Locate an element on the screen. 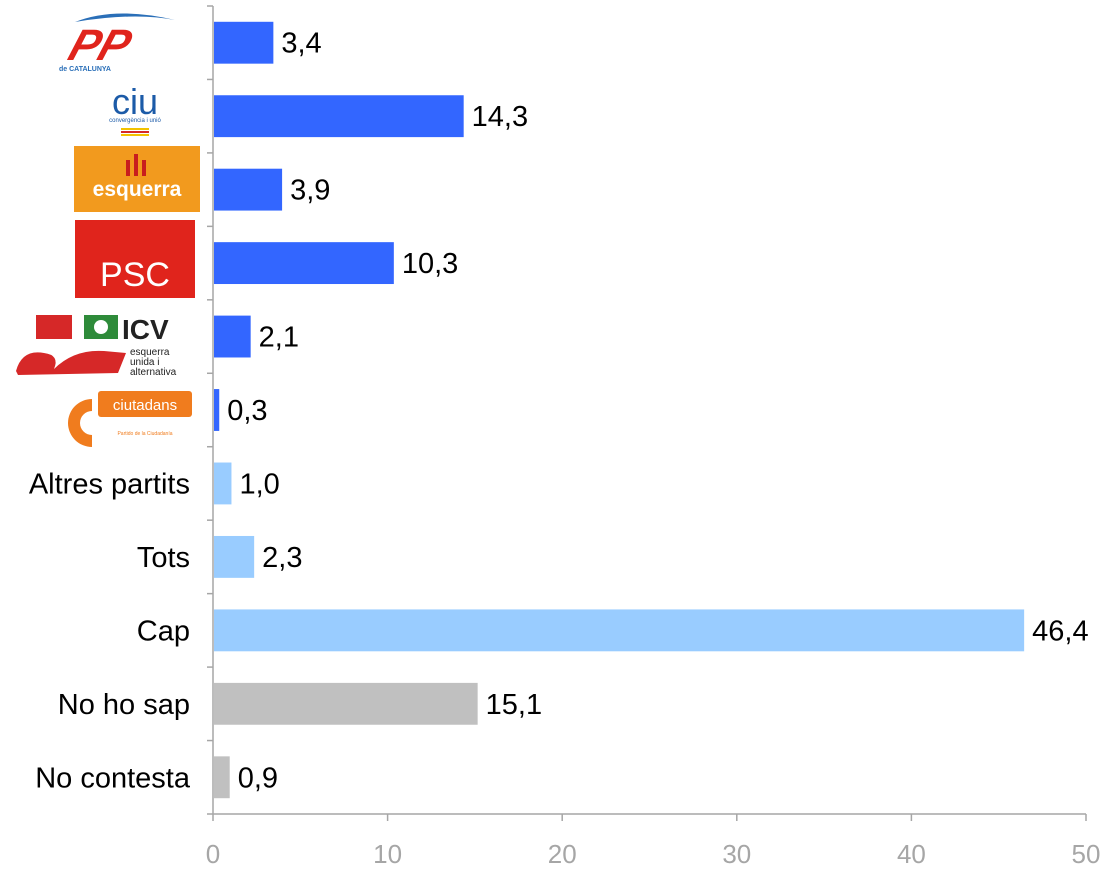  value-label: 1,0 is located at coordinates (259, 484).